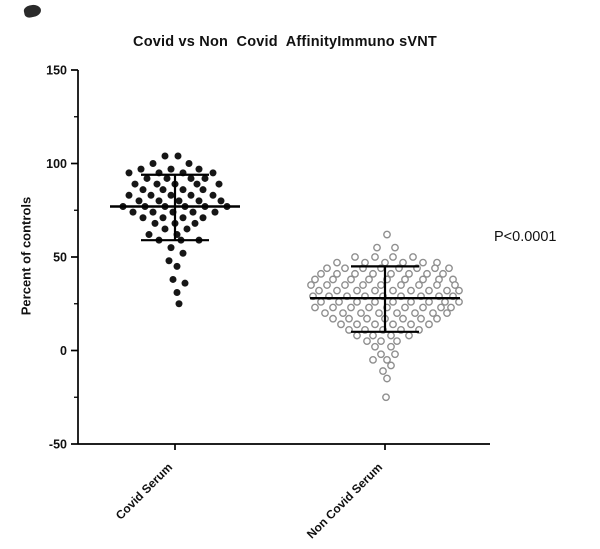  Describe the element at coordinates (58, 445) in the screenshot. I see `y-tick-label: -50` at that location.